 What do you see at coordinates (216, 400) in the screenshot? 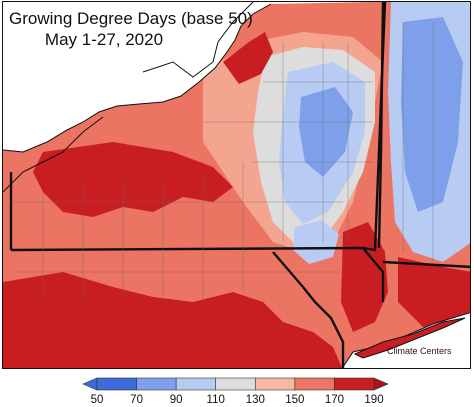
I see `colorbar-tick-label: 110` at bounding box center [216, 400].